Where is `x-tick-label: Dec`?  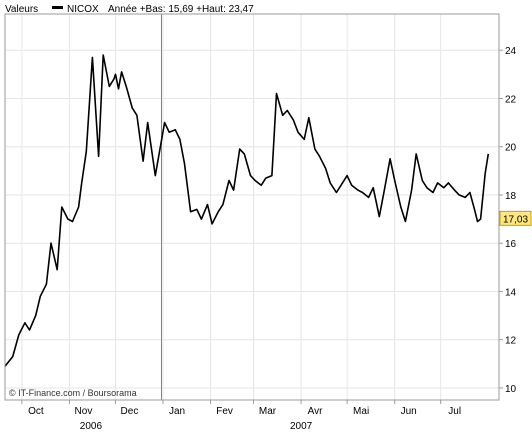
x-tick-label: Dec is located at coordinates (130, 411).